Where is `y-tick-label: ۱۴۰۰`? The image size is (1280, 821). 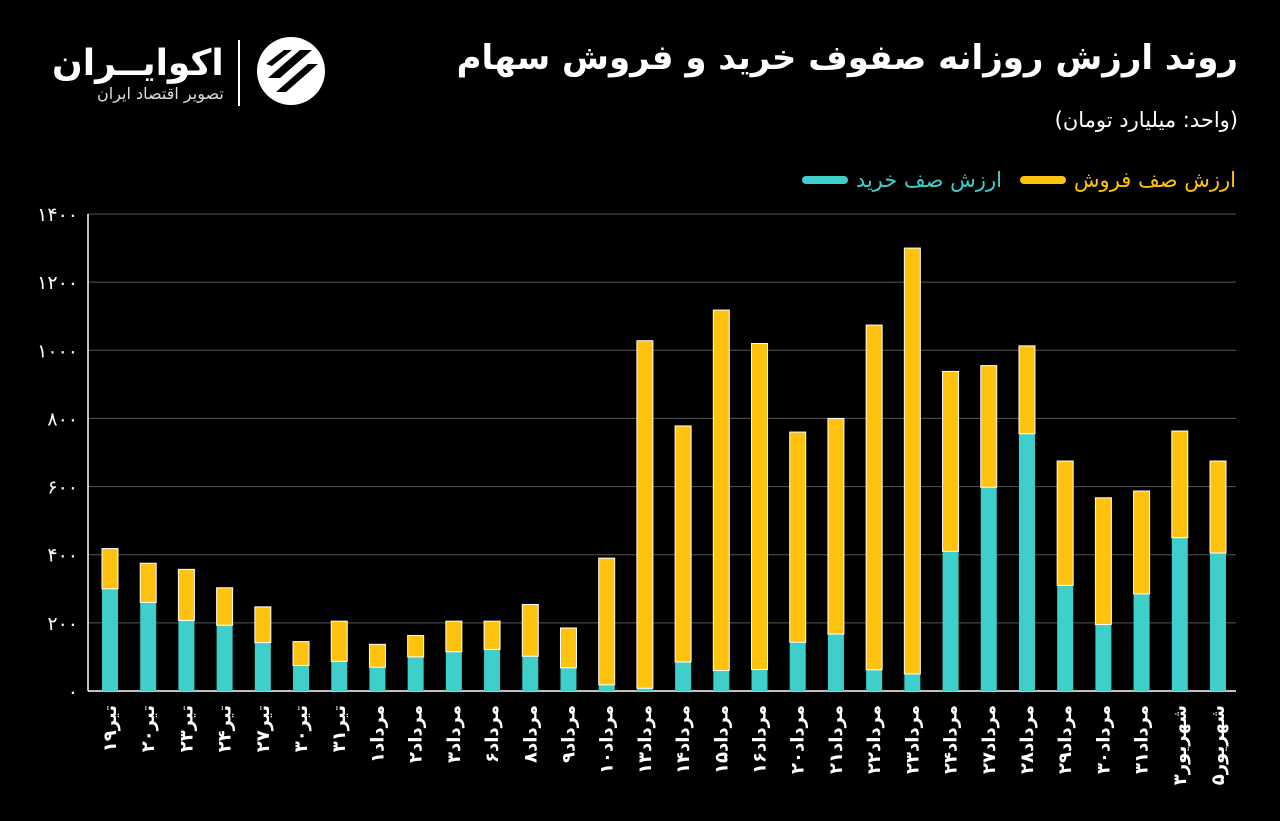 y-tick-label: ۱۴۰۰ is located at coordinates (57, 215).